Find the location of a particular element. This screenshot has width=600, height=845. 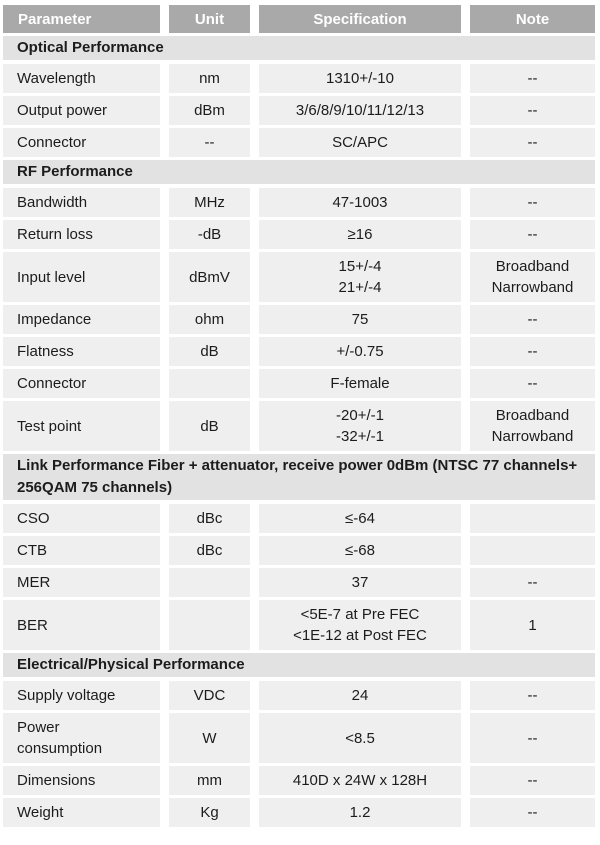

column-header-specification: Specification is located at coordinates (360, 19).